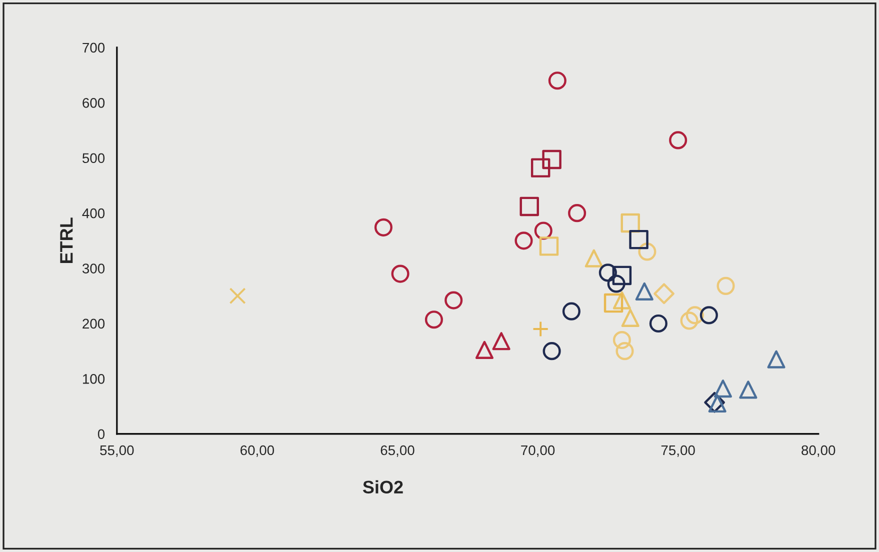  Describe the element at coordinates (678, 451) in the screenshot. I see `x-tick-label: 75,00` at that location.